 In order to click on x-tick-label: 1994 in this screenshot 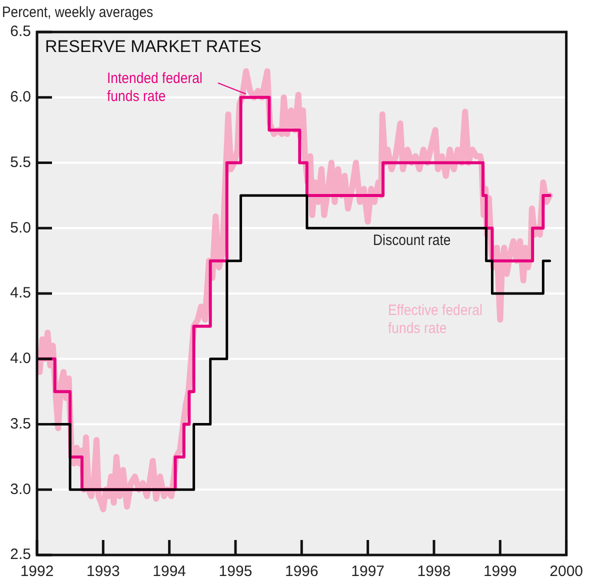, I will do `click(169, 571)`.